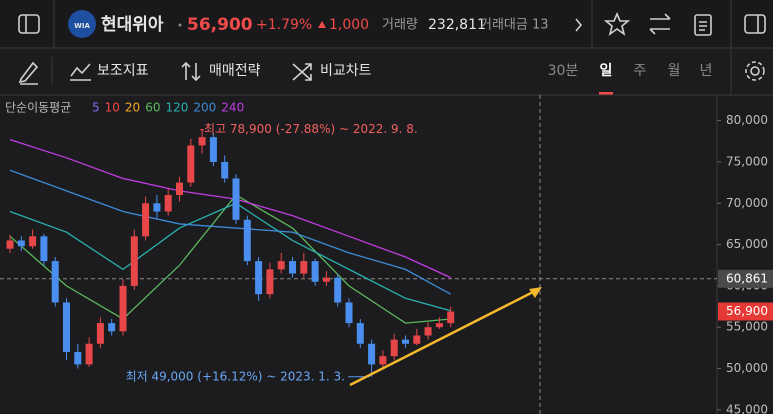  Describe the element at coordinates (563, 71) in the screenshot. I see `period-tab: 30분` at that location.